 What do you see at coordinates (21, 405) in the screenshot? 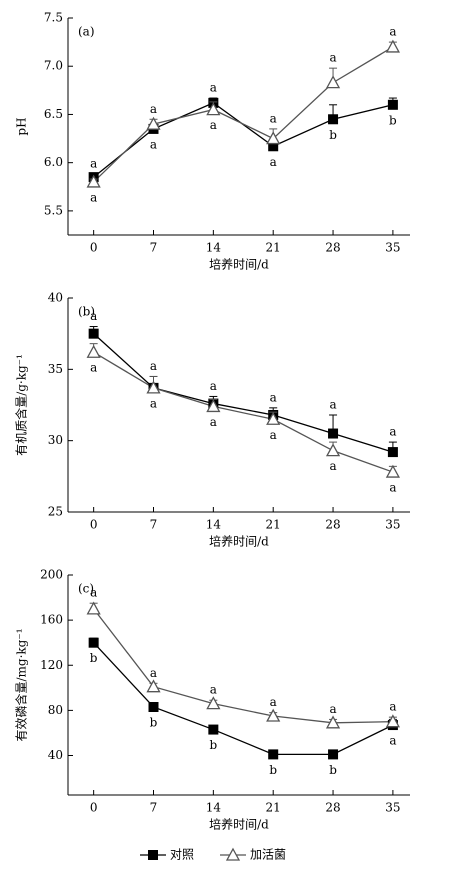
I see `y-axis-label: 有机质含量/g·kg⁻¹` at bounding box center [21, 405].